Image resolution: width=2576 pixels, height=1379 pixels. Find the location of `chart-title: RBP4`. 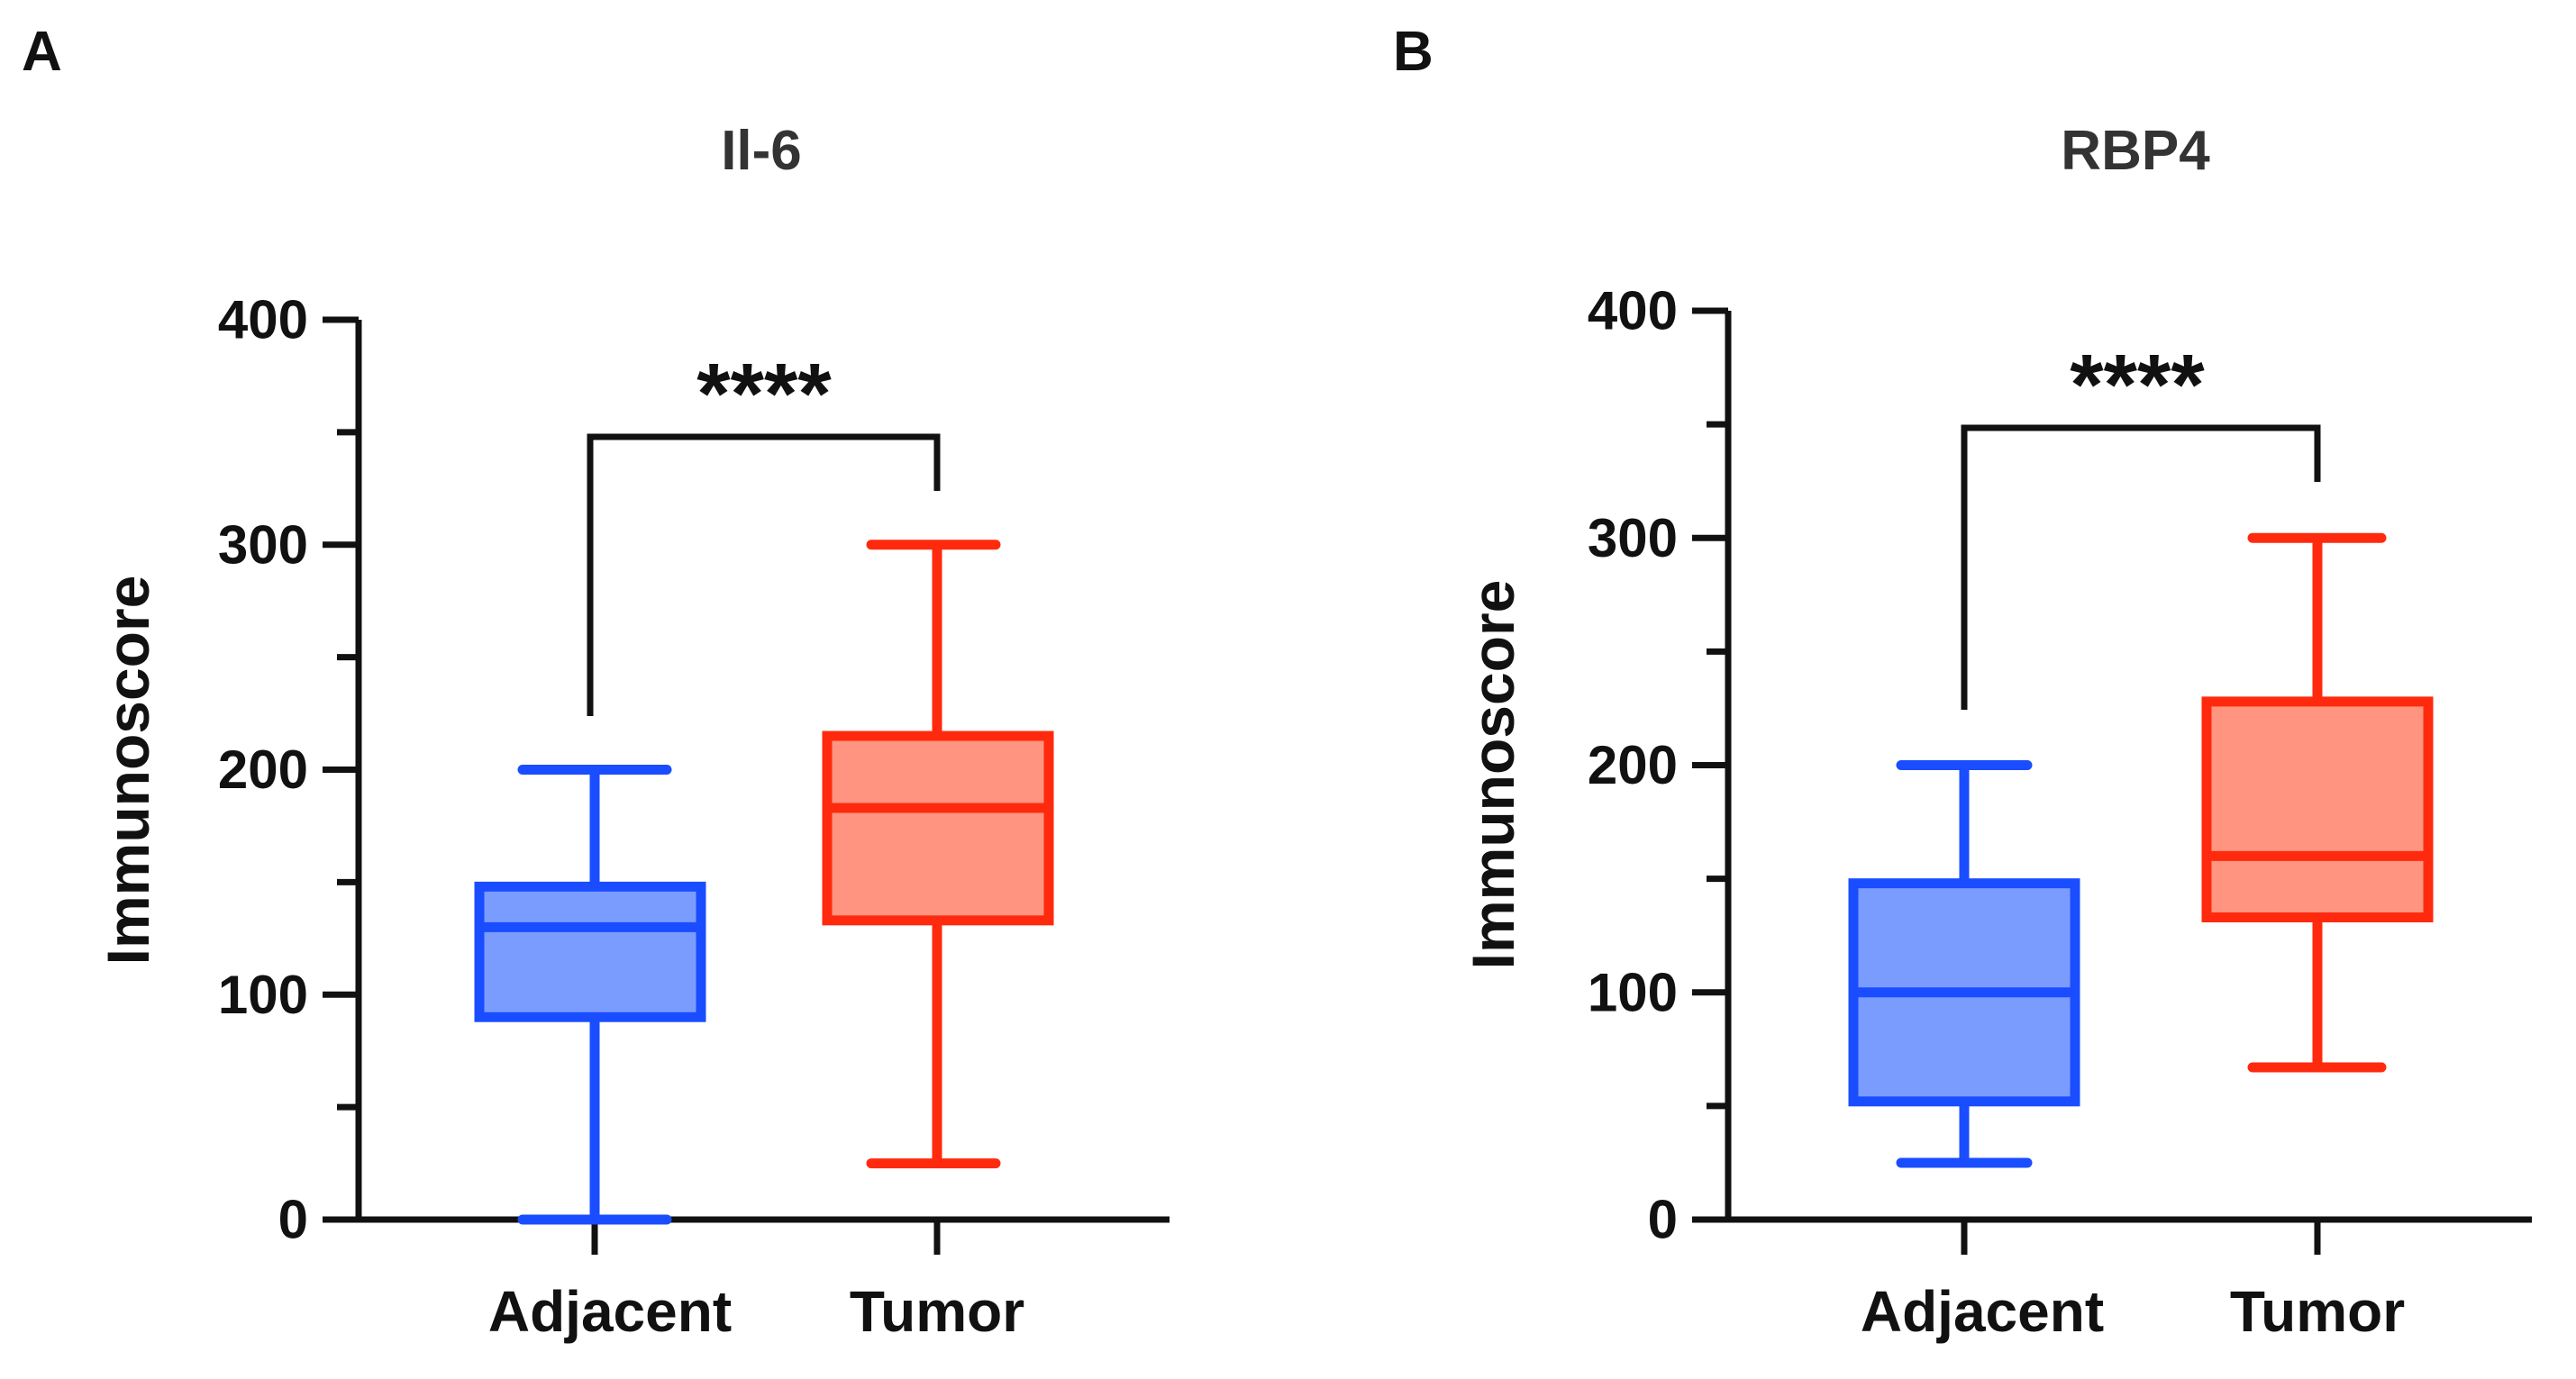

chart-title: RBP4 is located at coordinates (2135, 151).